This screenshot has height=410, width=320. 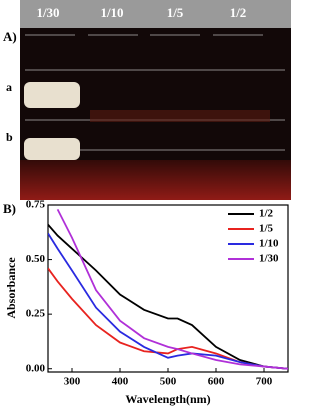 I want to click on x-tick-label: 300, so click(x=72, y=382).